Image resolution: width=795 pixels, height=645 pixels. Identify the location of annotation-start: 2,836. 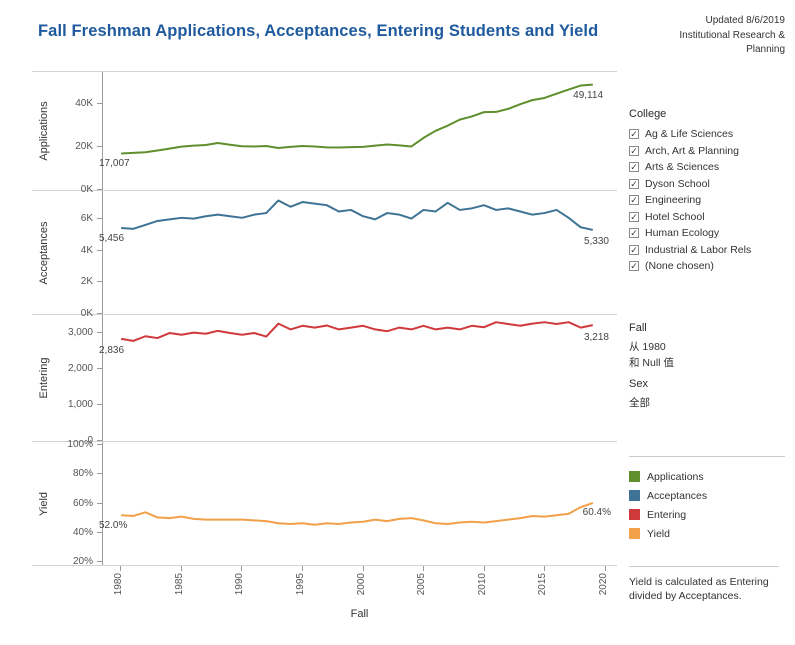
(112, 350).